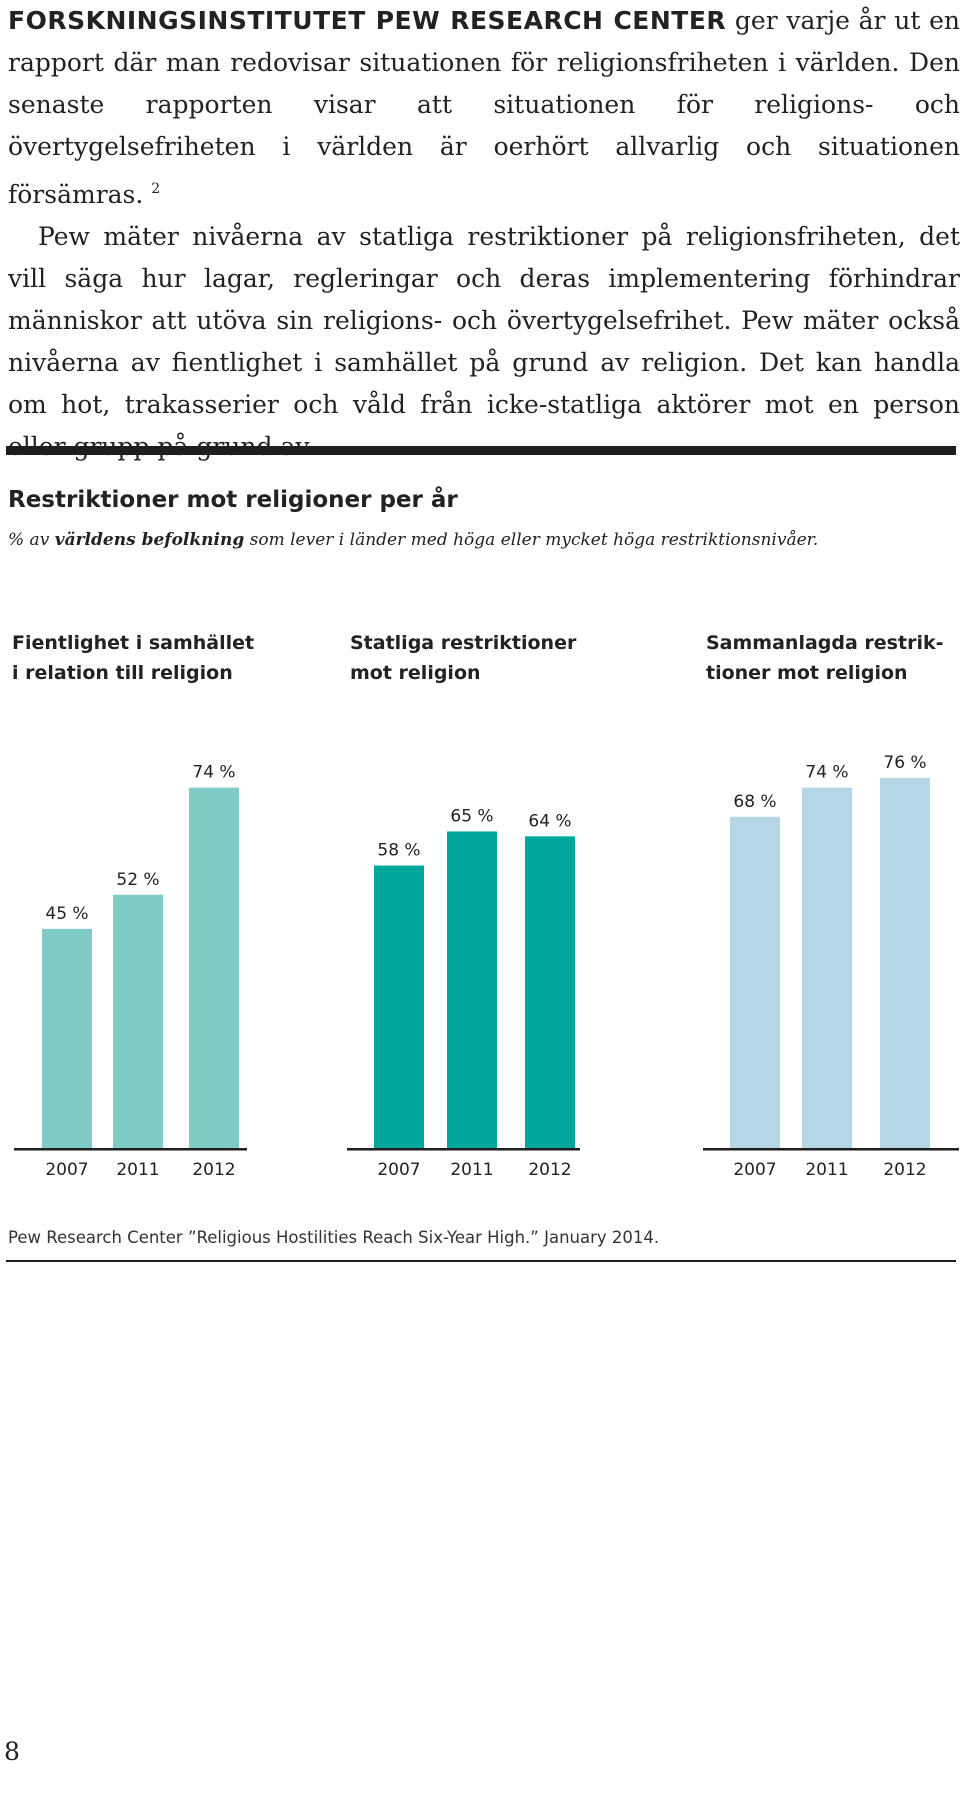 The image size is (960, 1800). I want to click on lead-caps: FORSKNINGSINSTITUTET PEW RESEARCH CENTER, so click(367, 20).